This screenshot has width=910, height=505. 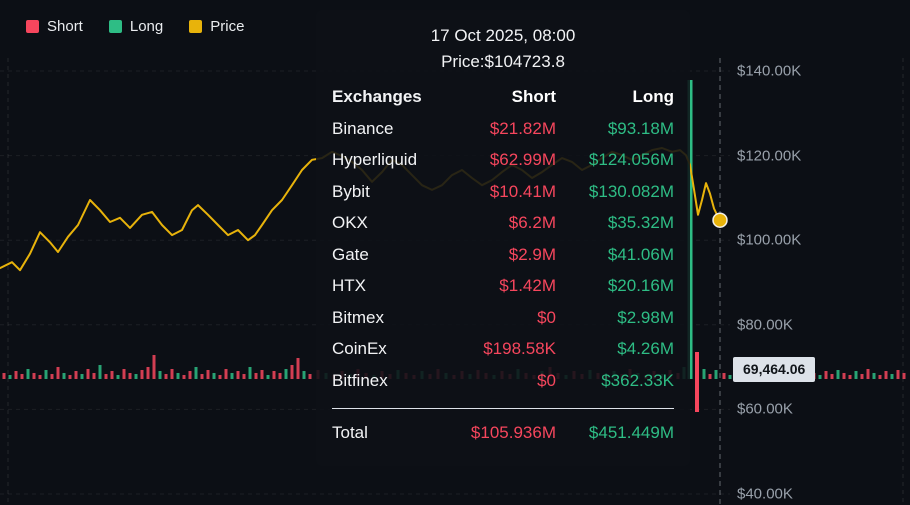 I want to click on legend-label-short: Short, so click(x=65, y=26).